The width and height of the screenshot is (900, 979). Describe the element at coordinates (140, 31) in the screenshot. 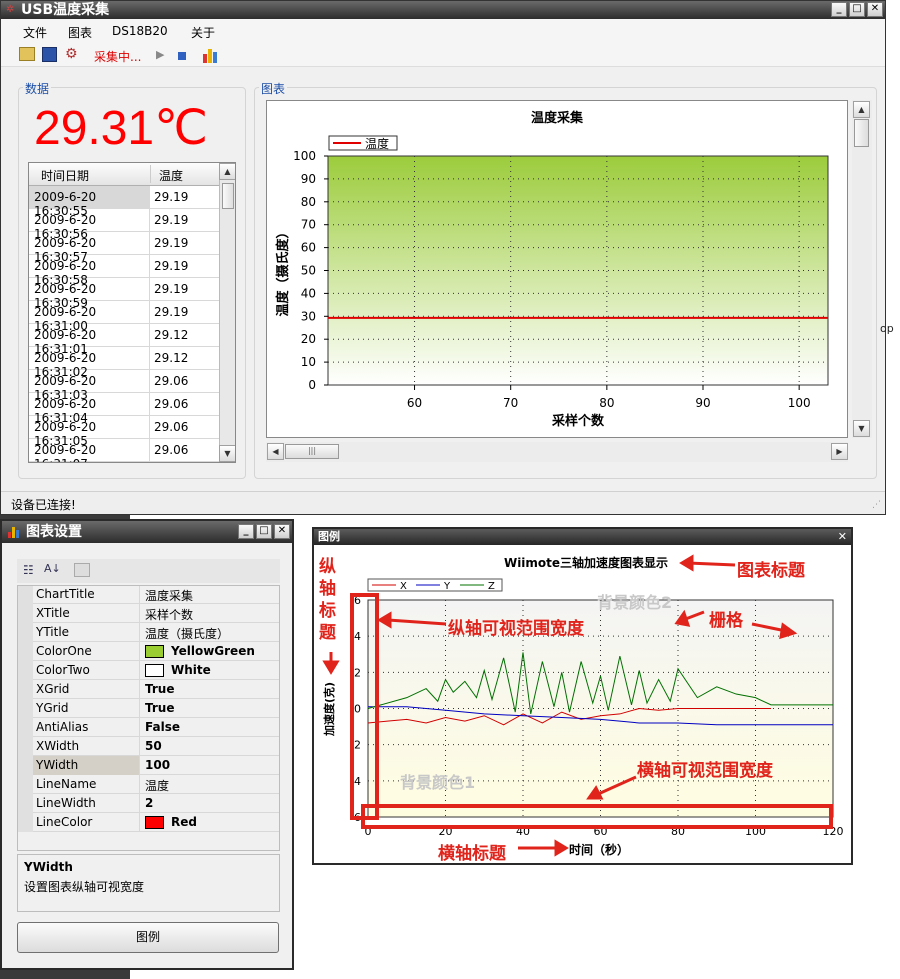

I see `menu-ds18b20: DS18B20` at that location.